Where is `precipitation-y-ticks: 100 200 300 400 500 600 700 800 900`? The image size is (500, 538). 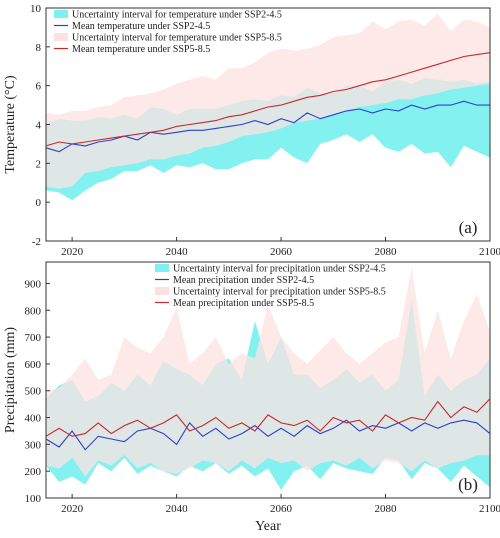 precipitation-y-ticks: 100 200 300 400 500 600 700 800 900 is located at coordinates (37, 391).